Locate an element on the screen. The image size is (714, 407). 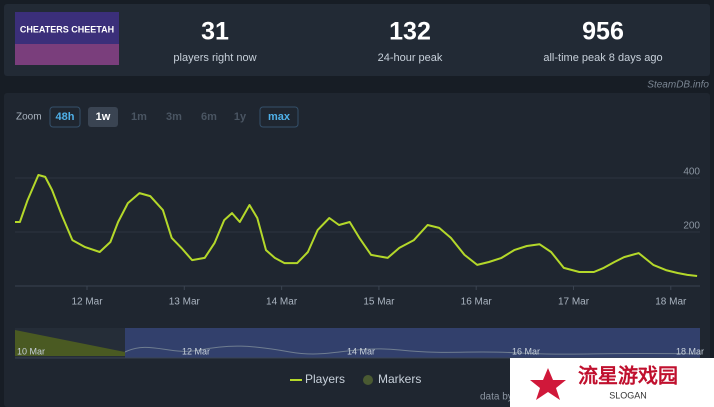
zoom-button: 1m is located at coordinates (139, 117).